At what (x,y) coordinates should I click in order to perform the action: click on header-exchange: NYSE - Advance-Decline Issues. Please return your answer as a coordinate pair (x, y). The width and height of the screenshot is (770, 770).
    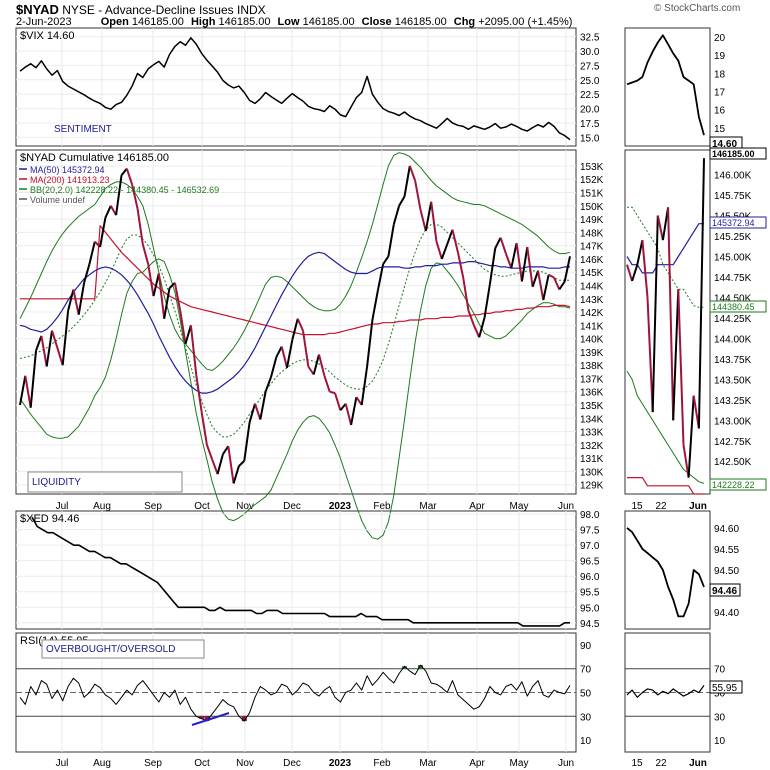
    Looking at the image, I should click on (148, 10).